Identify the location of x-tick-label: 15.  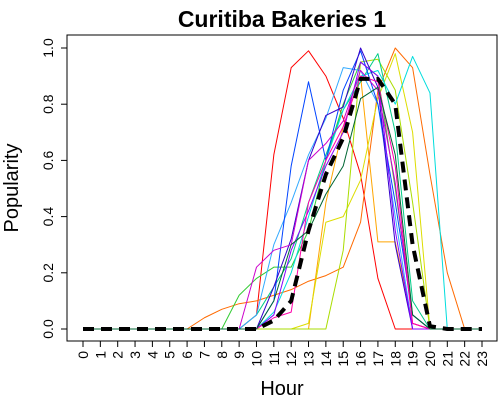
(343, 359).